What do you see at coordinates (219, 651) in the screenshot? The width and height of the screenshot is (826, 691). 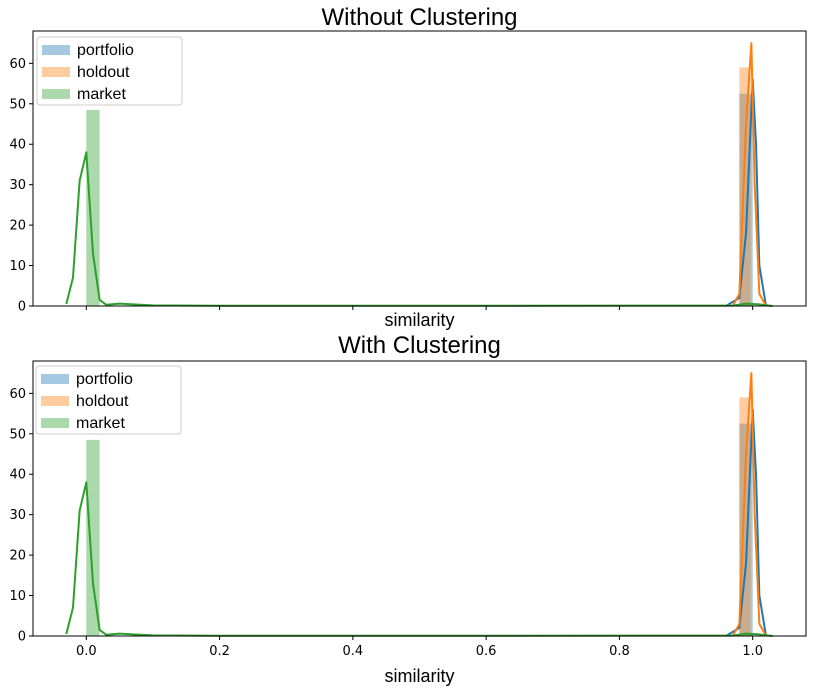 I see `x-tick-label: 0.2` at bounding box center [219, 651].